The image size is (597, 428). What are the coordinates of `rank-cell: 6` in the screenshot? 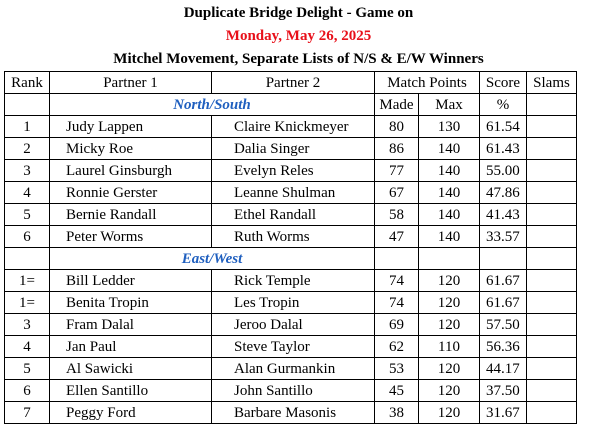 It's located at (27, 390).